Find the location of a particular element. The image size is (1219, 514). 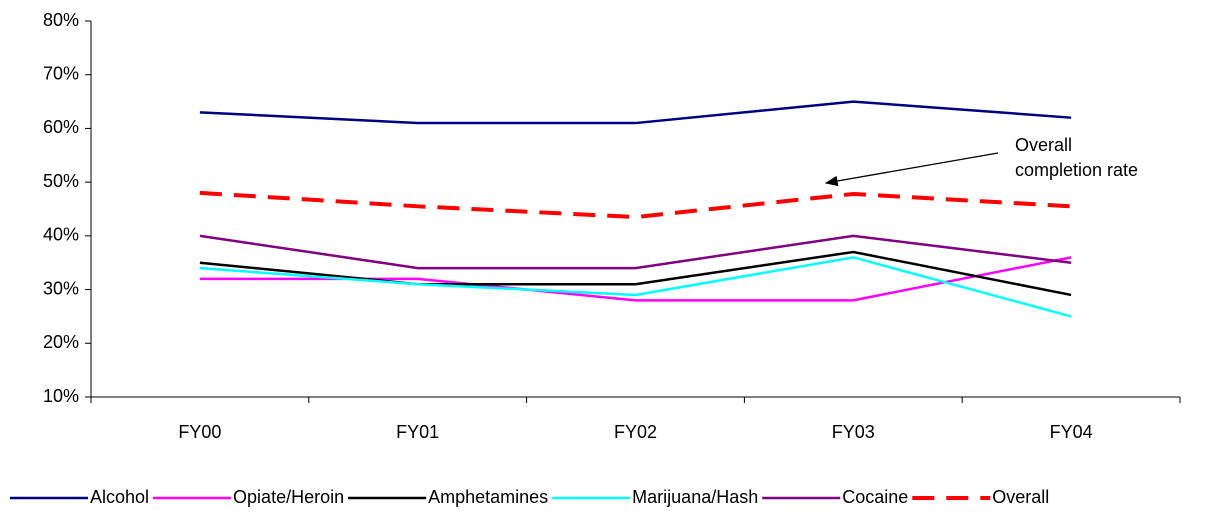

x-tick-label: FY02 is located at coordinates (635, 432).